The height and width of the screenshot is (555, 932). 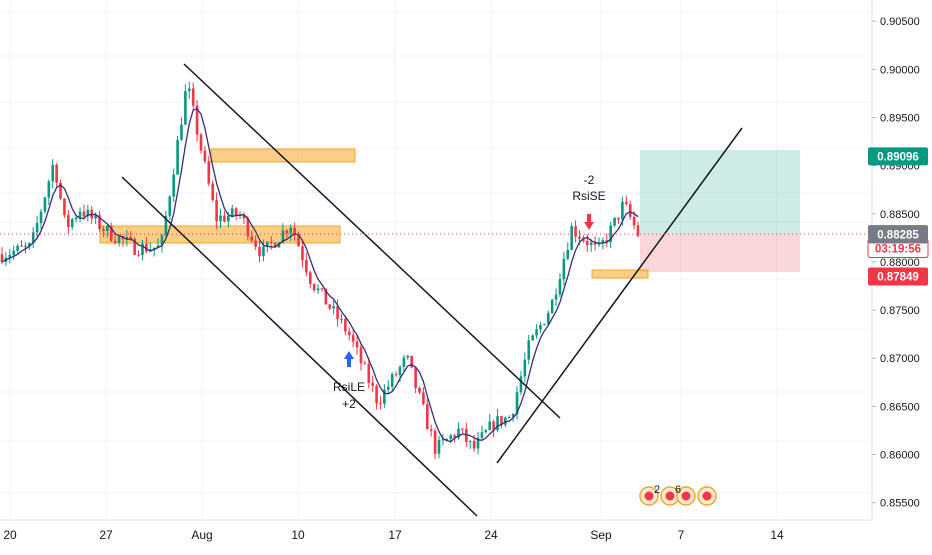 What do you see at coordinates (491, 535) in the screenshot?
I see `time-tick-label-5: 24` at bounding box center [491, 535].